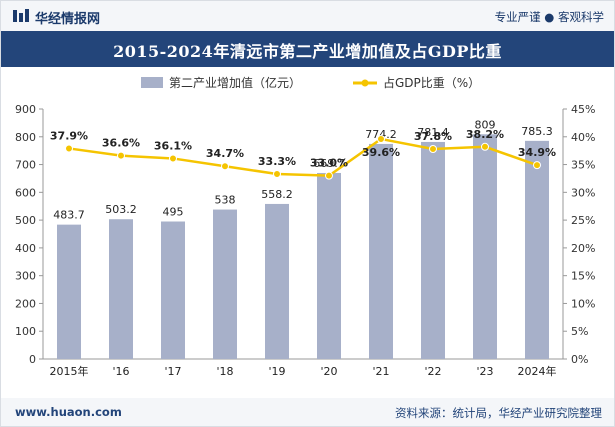 This screenshot has width=615, height=427. I want to click on bar-value-label: 809, so click(485, 124).